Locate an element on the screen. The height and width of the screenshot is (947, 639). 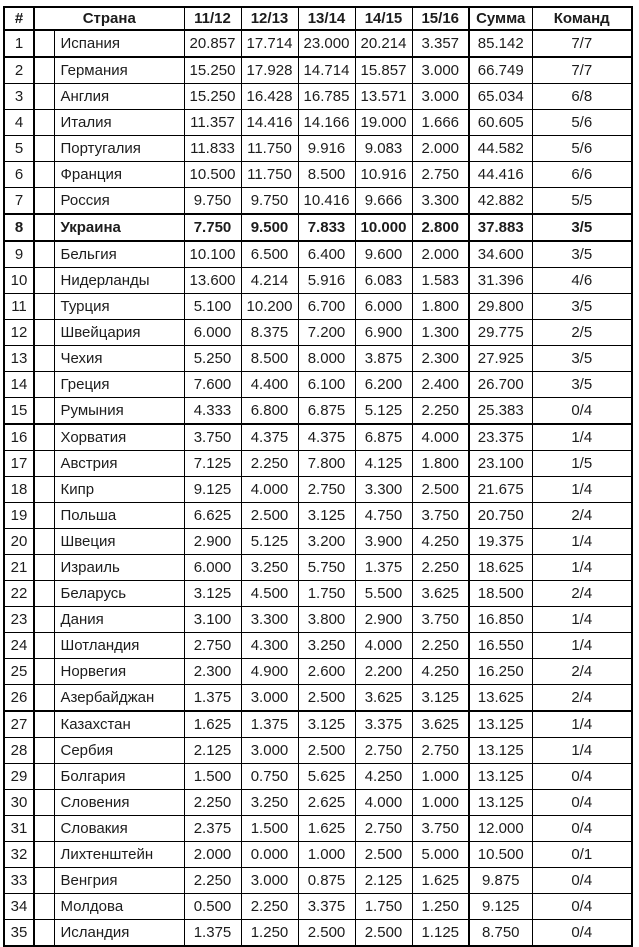
sum-cell: 9.875 is located at coordinates (500, 880).